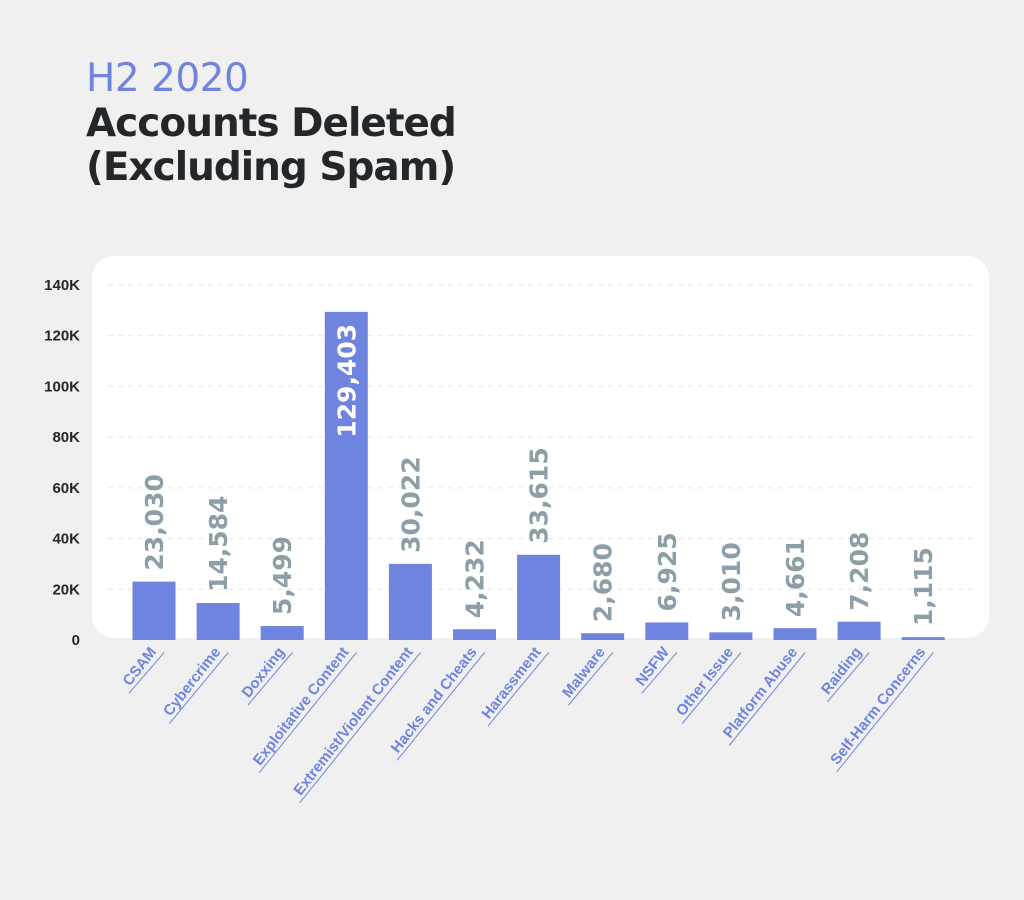 The width and height of the screenshot is (1024, 900). I want to click on bar-value-label: 6,925, so click(667, 571).